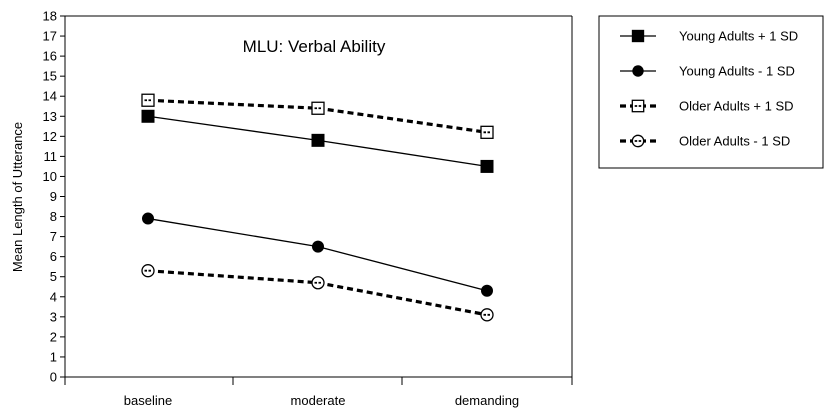 The image size is (830, 412). Describe the element at coordinates (53, 336) in the screenshot. I see `y-tick-label: 2` at that location.